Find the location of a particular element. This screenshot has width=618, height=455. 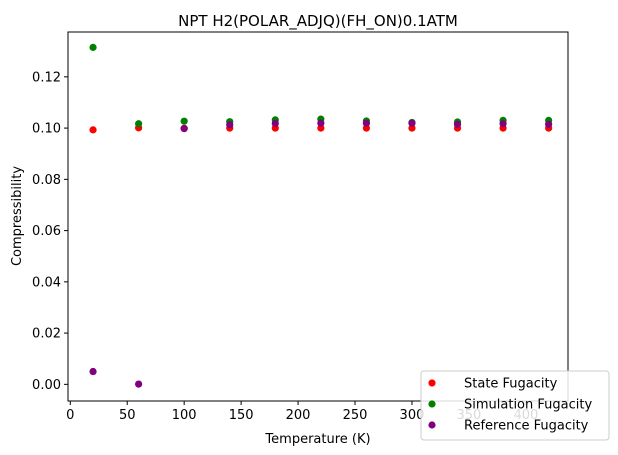

legend-box is located at coordinates (515, 405).